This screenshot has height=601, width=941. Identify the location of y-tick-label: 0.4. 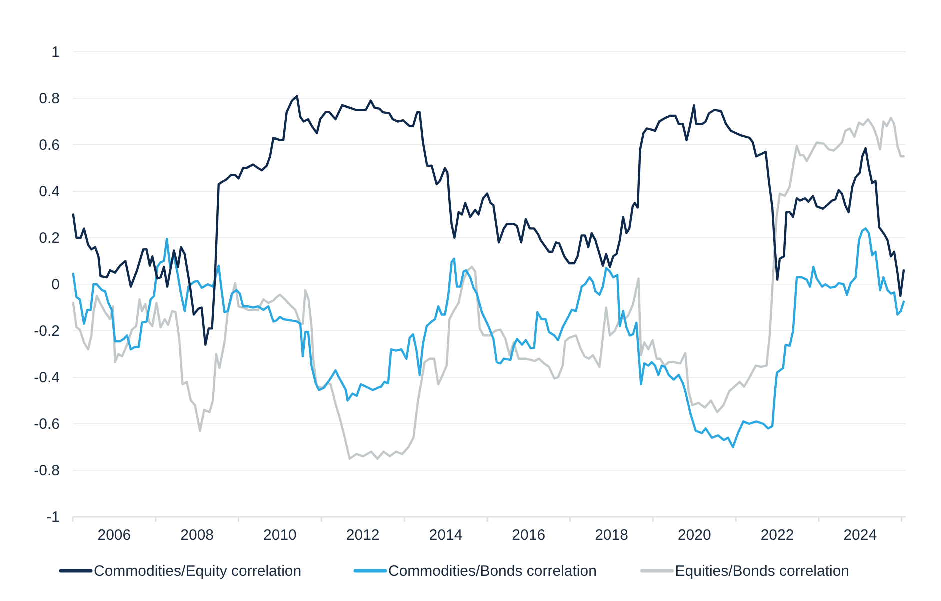
(49, 192).